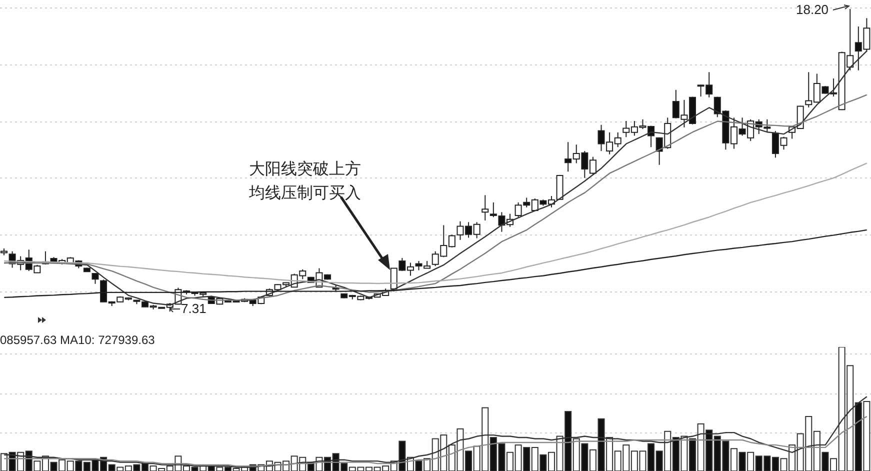 This screenshot has height=471, width=871. I want to click on annotation: 7.31, so click(193, 308).